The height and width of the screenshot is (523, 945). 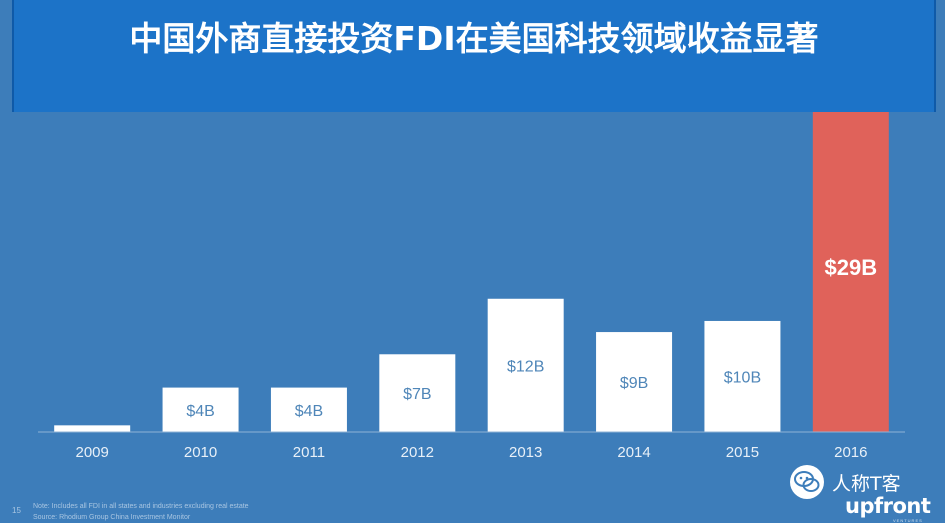 I want to click on x-tick-2012: 2012, so click(x=417, y=452).